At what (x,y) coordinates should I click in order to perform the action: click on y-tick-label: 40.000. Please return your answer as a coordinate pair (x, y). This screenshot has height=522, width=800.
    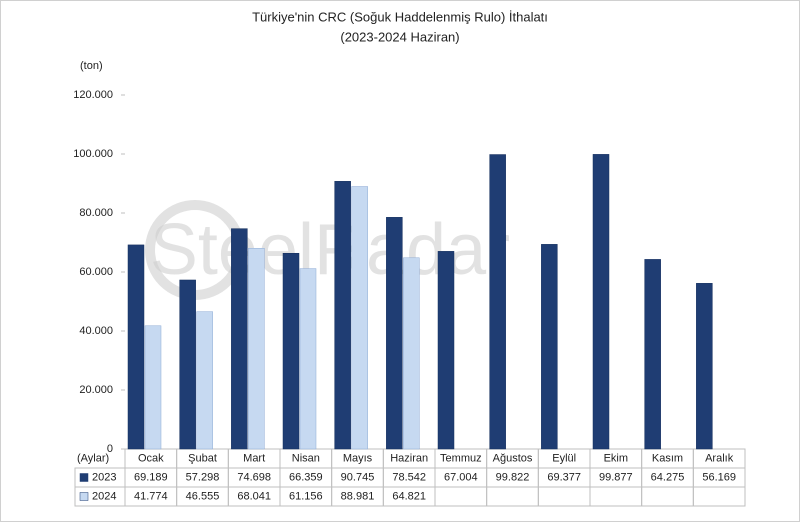
    Looking at the image, I should click on (96, 331).